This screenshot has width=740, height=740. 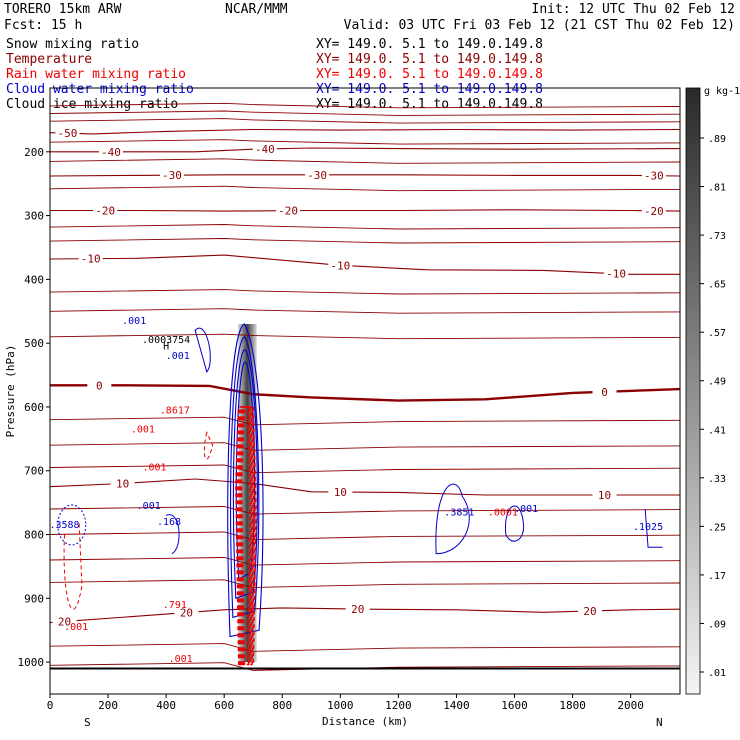 What do you see at coordinates (282, 705) in the screenshot?
I see `x-tick-label: 800` at bounding box center [282, 705].